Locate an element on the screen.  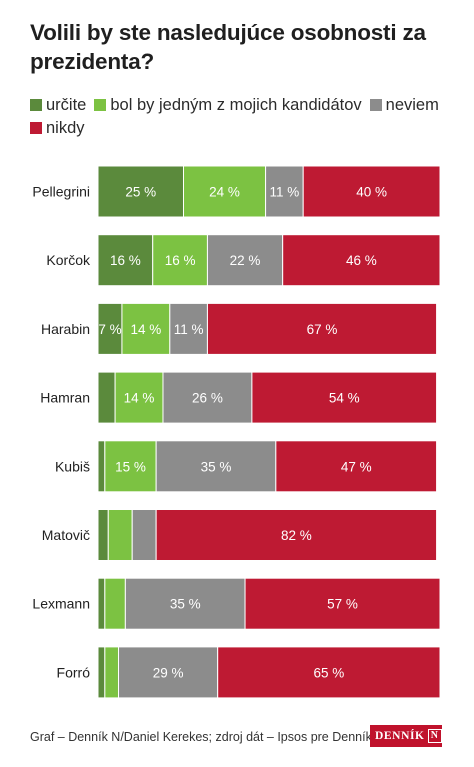
category-label: Matovič is located at coordinates (66, 535).